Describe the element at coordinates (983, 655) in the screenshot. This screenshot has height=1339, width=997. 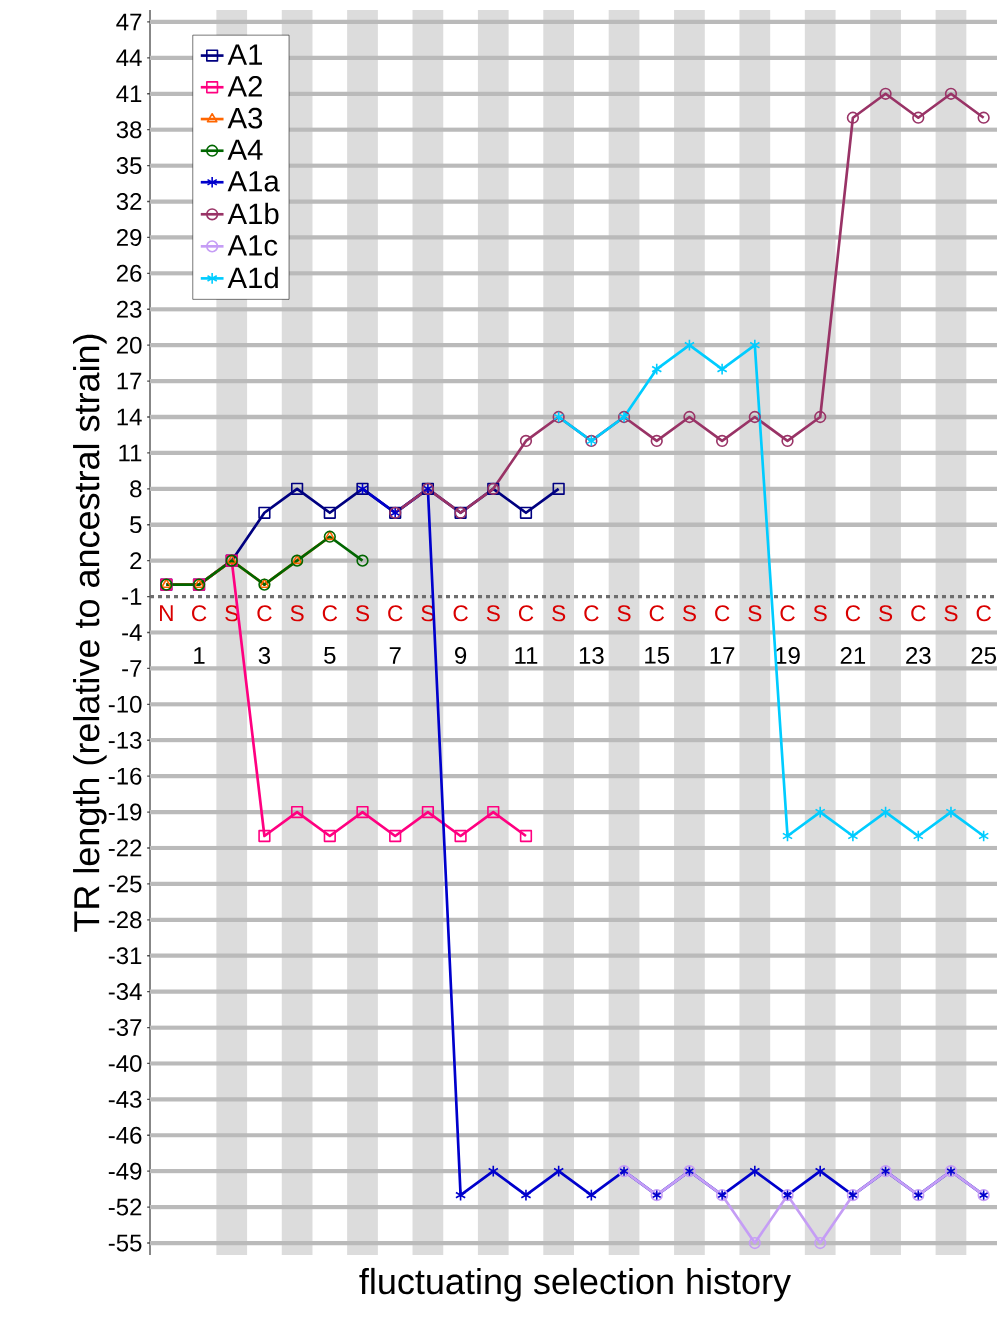
I see `x-tick-label: 25` at that location.